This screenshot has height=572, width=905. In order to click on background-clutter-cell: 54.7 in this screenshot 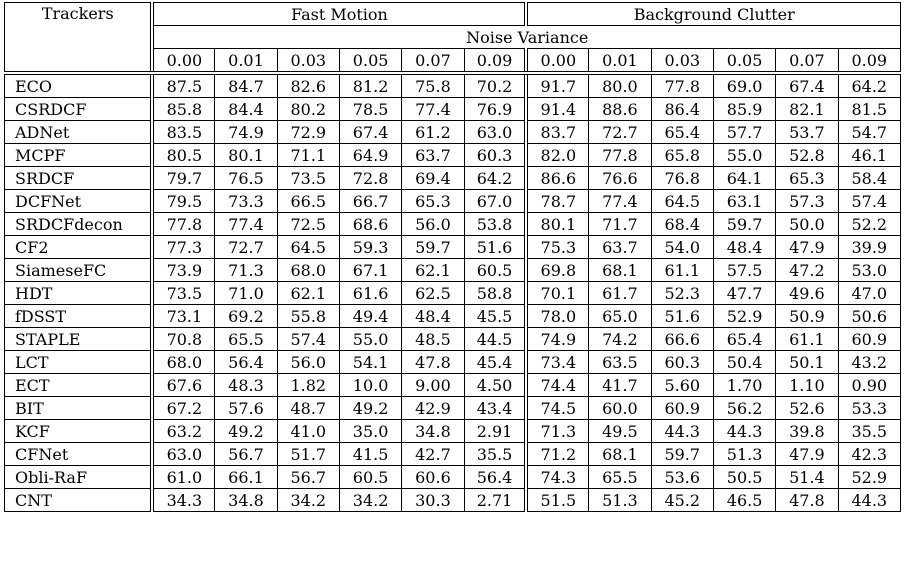, I will do `click(869, 132)`.